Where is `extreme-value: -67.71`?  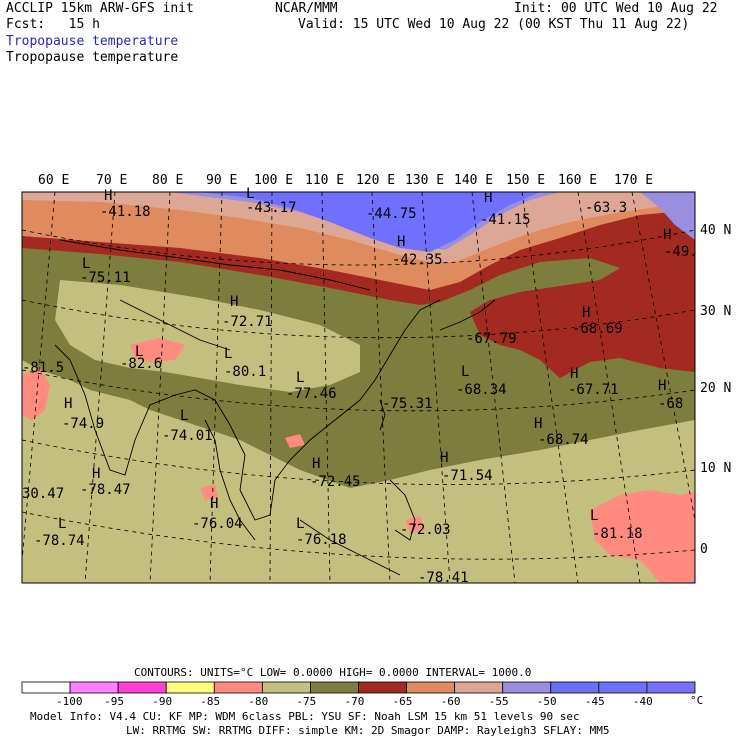 extreme-value: -67.71 is located at coordinates (593, 390).